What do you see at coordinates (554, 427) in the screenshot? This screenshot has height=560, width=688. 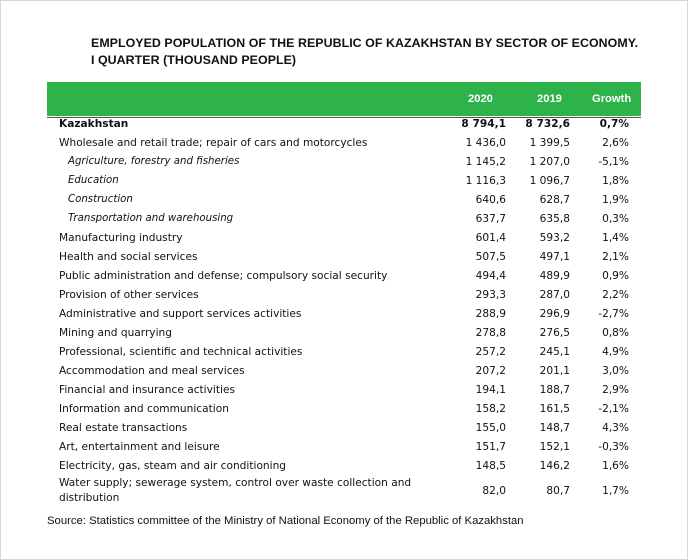 I see `value-2019: 148,7` at bounding box center [554, 427].